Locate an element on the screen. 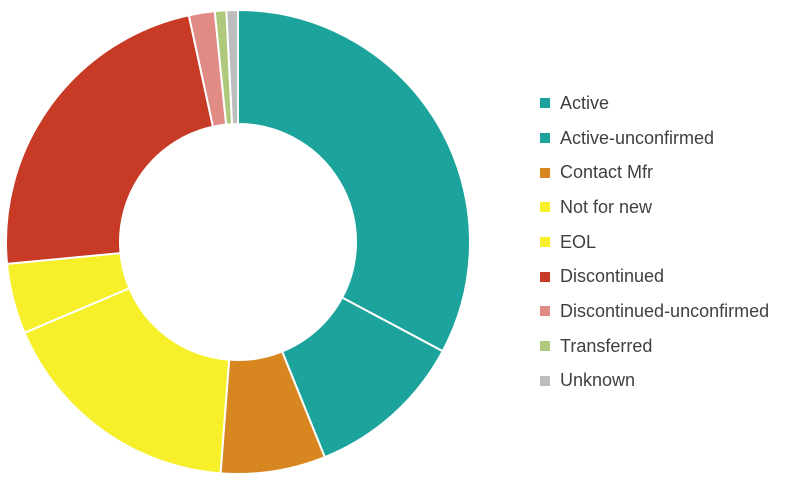 This screenshot has height=481, width=800. legend-item-discontinued-unconfirmed: Discontinued-unconfirmed is located at coordinates (670, 311).